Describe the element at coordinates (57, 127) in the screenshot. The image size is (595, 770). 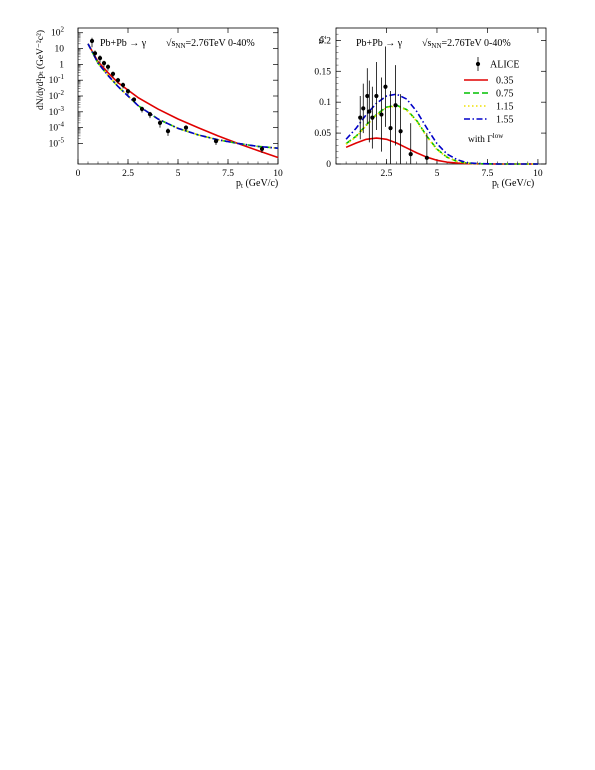
I see `y-tick-label: 10⁻⁴` at that location.